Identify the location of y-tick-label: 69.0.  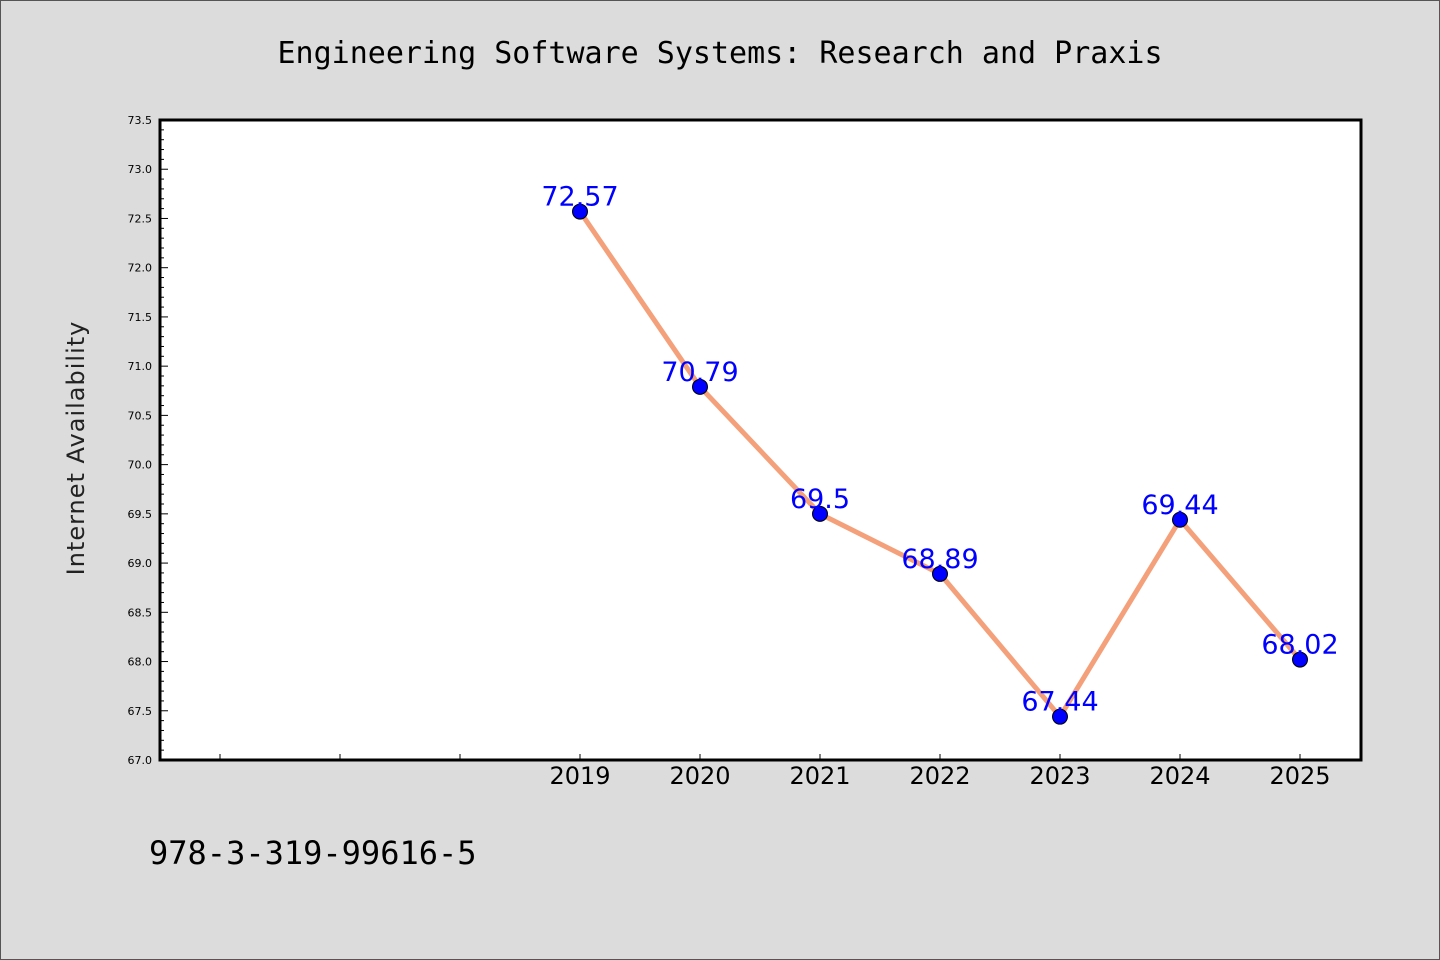
(140, 563).